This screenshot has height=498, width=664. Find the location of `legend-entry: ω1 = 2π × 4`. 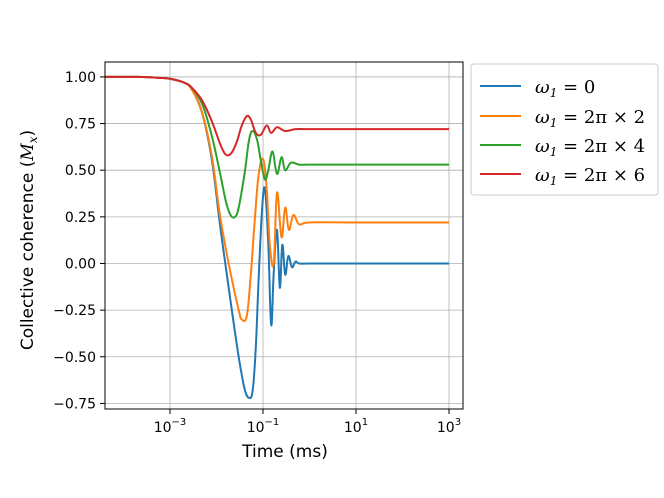

legend-entry: ω1 = 2π × 4 is located at coordinates (562, 147).